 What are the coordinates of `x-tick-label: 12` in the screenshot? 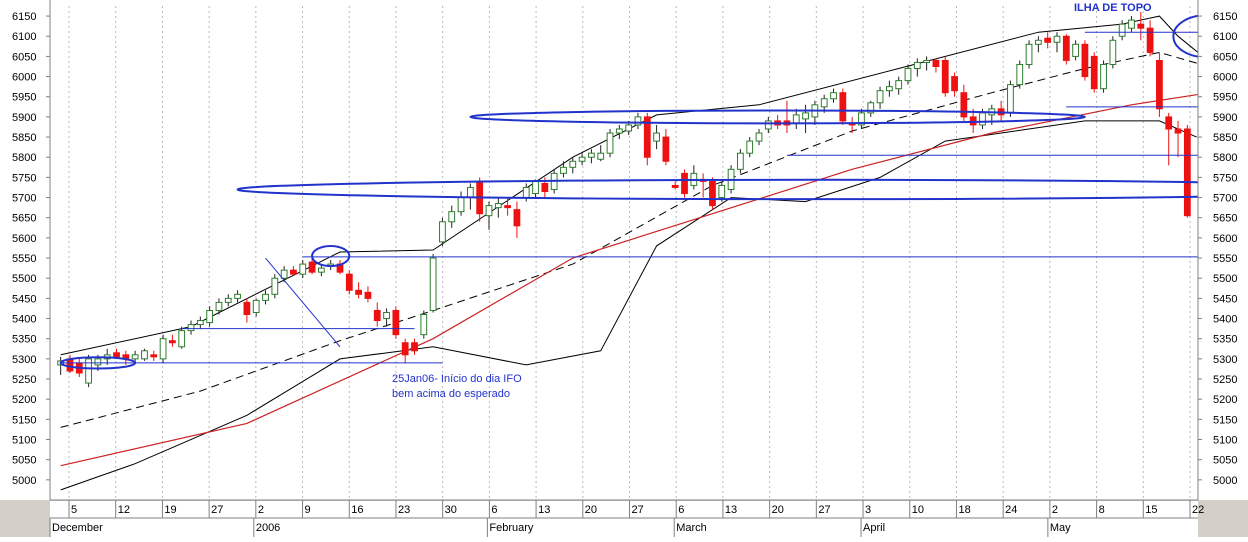 It's located at (124, 510).